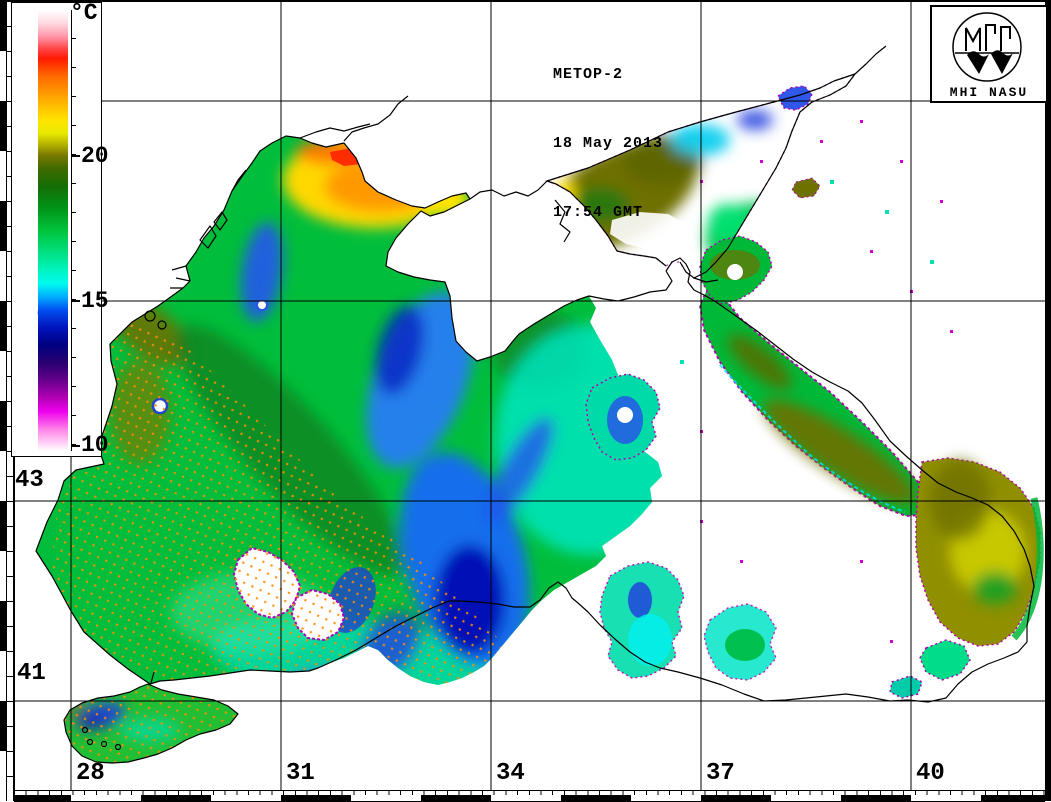 This screenshot has width=1051, height=802. Describe the element at coordinates (95, 156) in the screenshot. I see `colorbar-label-20: 20` at that location.